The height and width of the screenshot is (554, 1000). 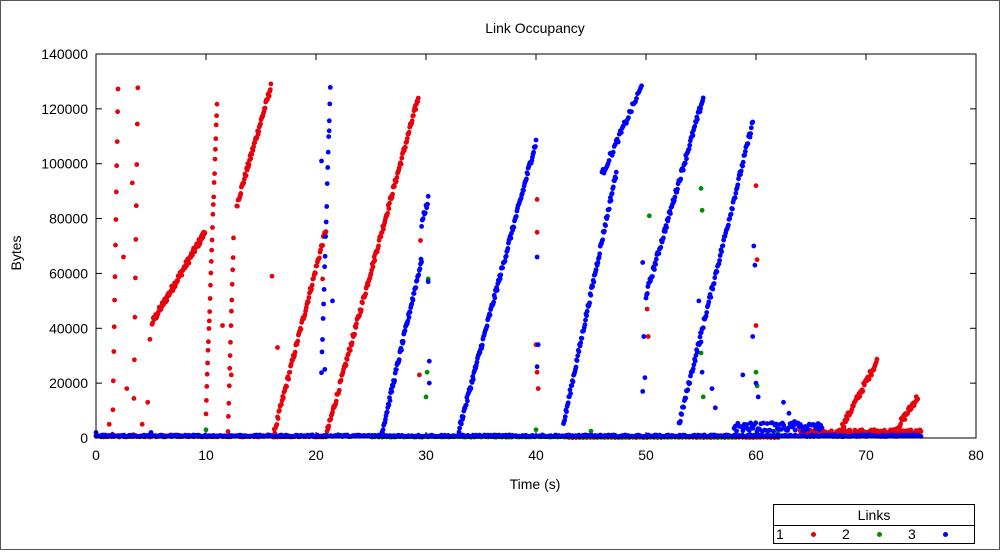 What do you see at coordinates (780, 534) in the screenshot?
I see `legend-entry-1-label: 1` at bounding box center [780, 534].